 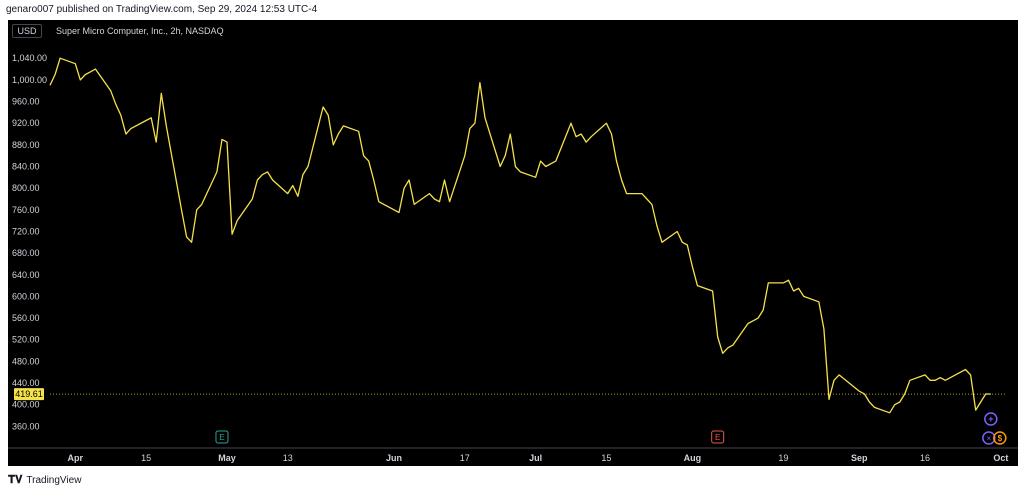 I want to click on plus-circle-icon, so click(x=991, y=419).